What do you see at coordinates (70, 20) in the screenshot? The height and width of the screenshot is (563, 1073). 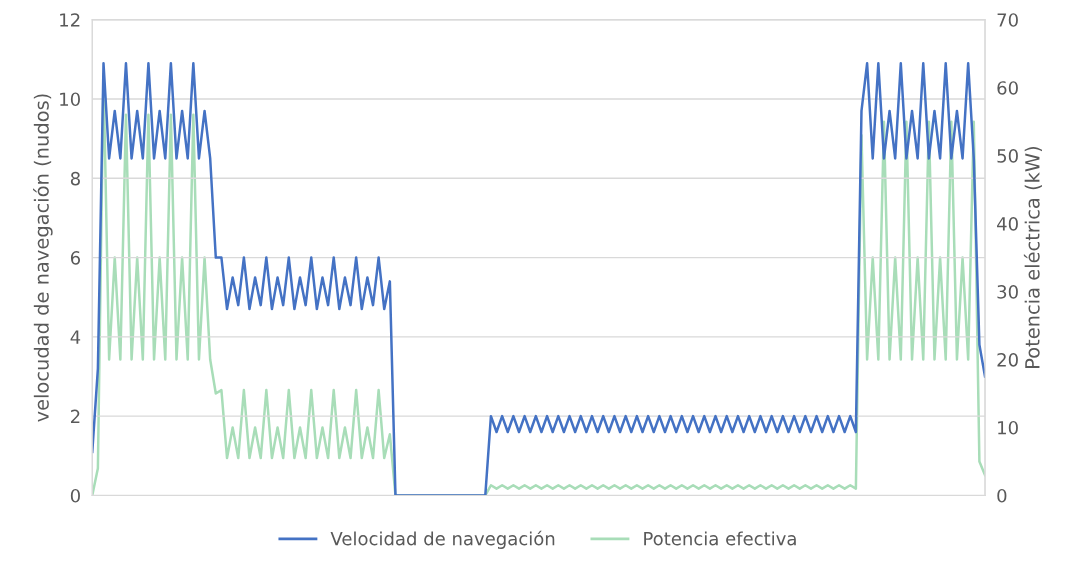 I see `y-tick-label: 12` at bounding box center [70, 20].